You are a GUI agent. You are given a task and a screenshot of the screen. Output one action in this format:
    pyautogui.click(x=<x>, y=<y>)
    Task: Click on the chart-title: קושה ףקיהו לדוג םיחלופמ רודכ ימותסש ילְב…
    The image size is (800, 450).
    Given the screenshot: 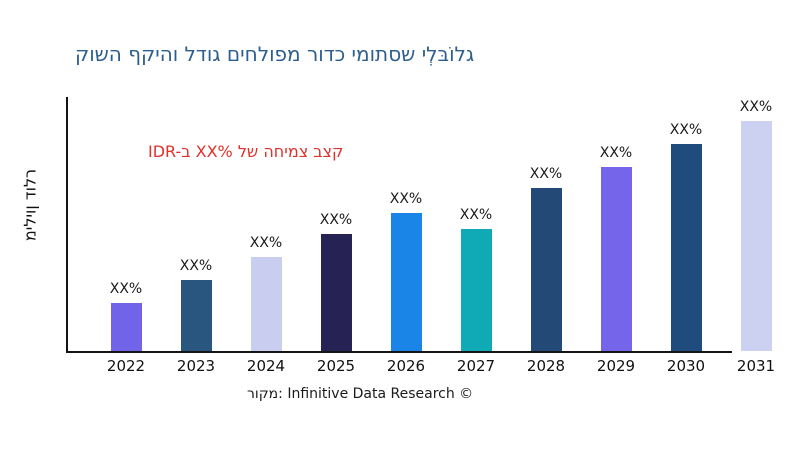 What is the action you would take?
    pyautogui.click(x=275, y=54)
    